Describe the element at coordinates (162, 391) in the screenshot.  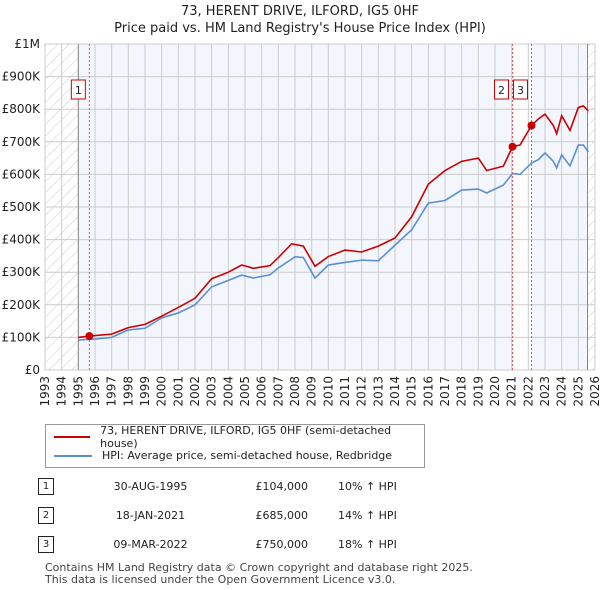
I see `x-tick-label: 2000` at that location.